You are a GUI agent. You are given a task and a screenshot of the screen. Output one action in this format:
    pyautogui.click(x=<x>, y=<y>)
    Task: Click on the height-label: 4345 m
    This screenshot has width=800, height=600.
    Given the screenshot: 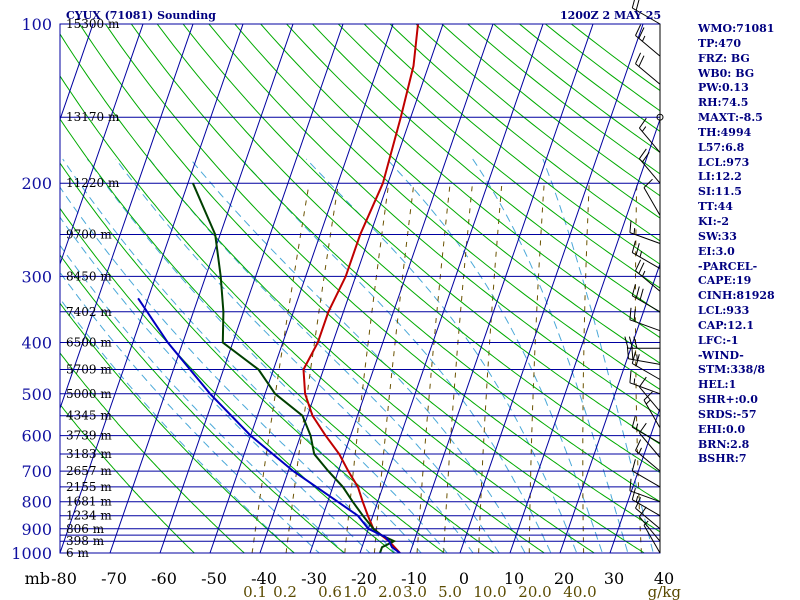 What is the action you would take?
    pyautogui.click(x=89, y=416)
    